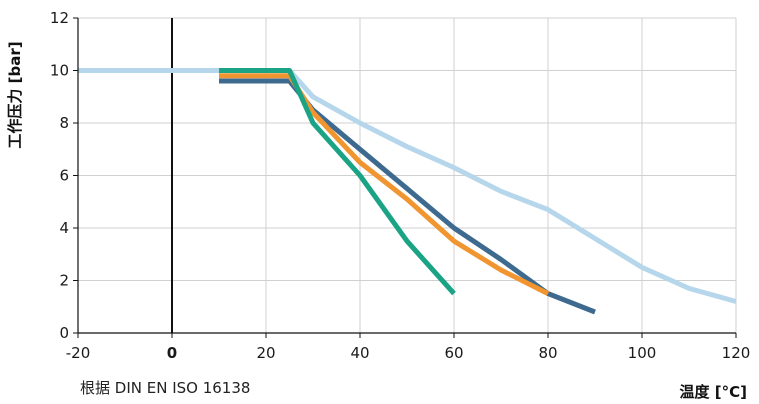 Image resolution: width=759 pixels, height=404 pixels. I want to click on x-tick-label: 80, so click(547, 353).